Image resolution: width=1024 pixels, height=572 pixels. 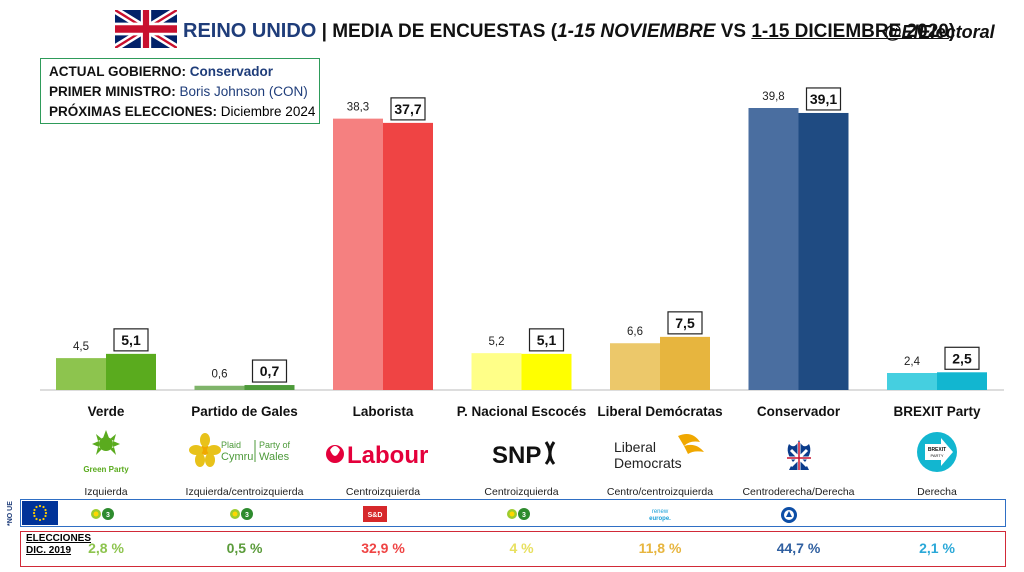 What do you see at coordinates (799, 453) in the screenshot?
I see `party-logo-conservador` at bounding box center [799, 453].